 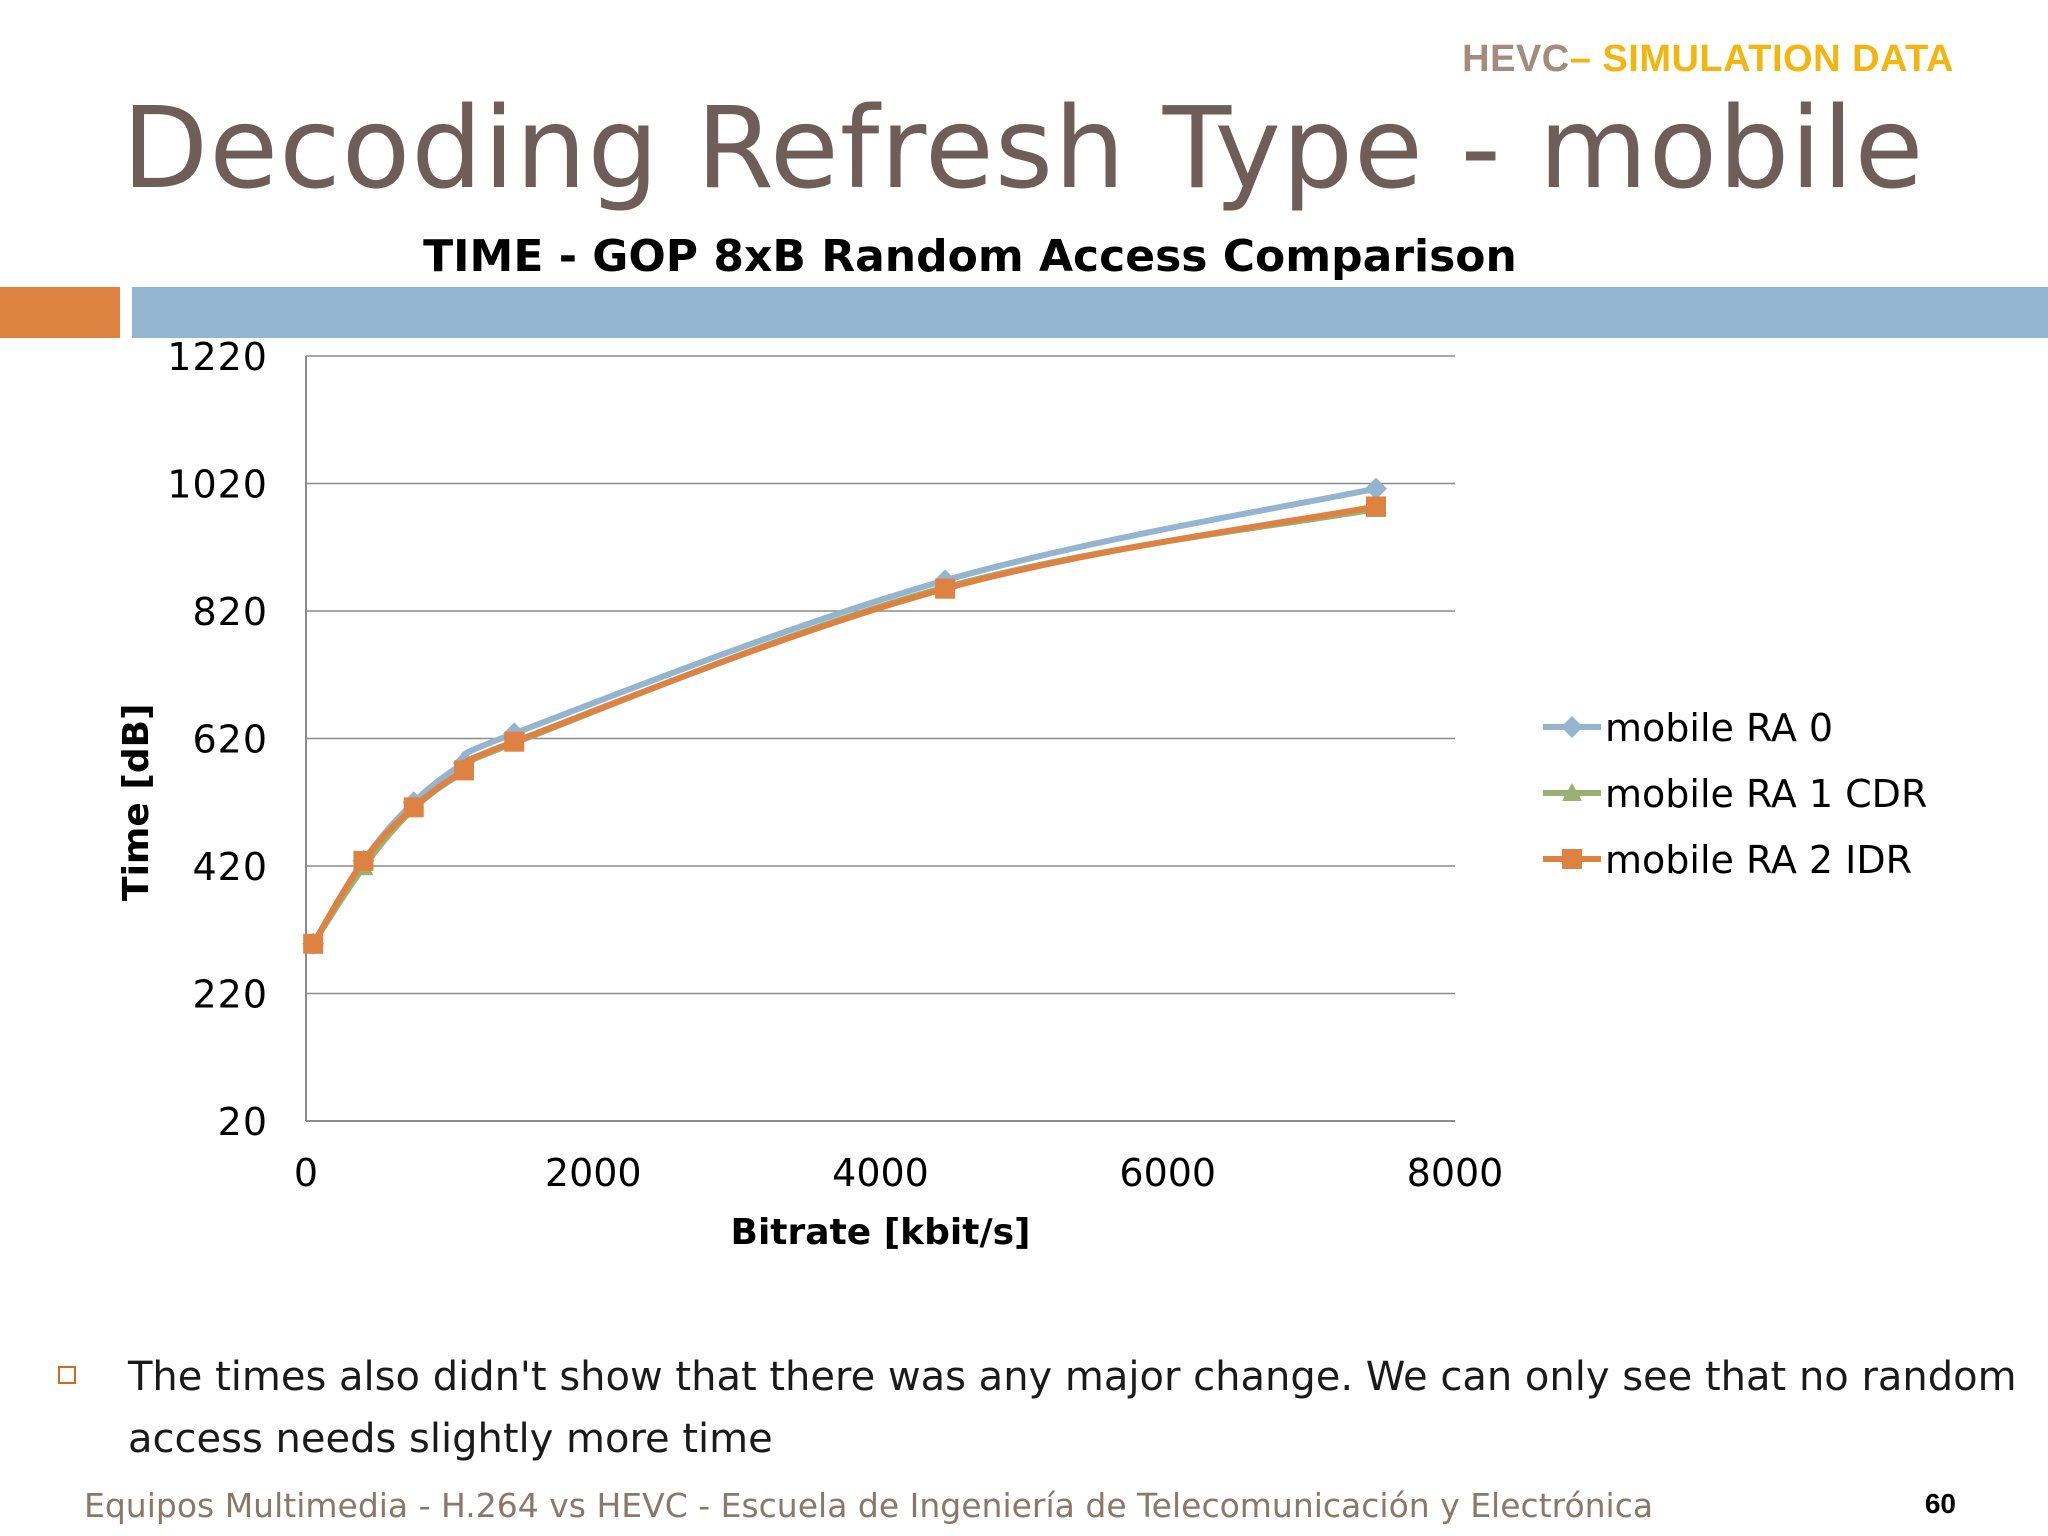 I want to click on y-tick-label: 20, so click(x=243, y=1122).